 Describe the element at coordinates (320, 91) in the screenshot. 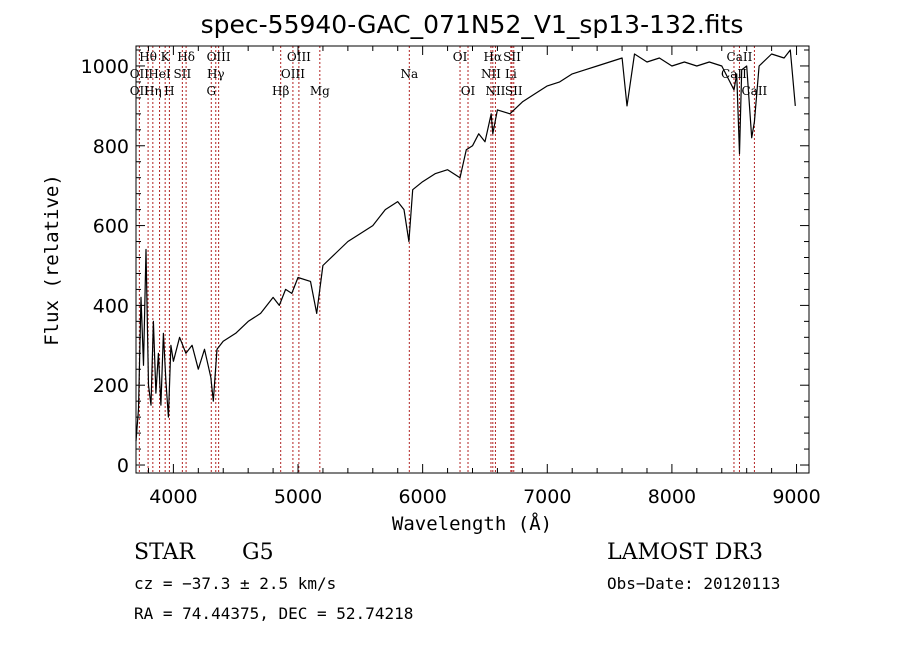

I see `line-label: Mg` at that location.